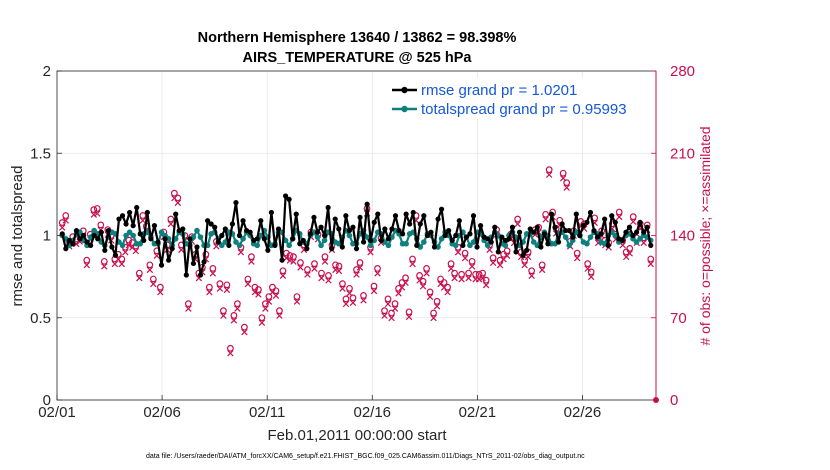 The height and width of the screenshot is (470, 830). I want to click on y-axis-label-left: rmse and totalspread, so click(17, 236).